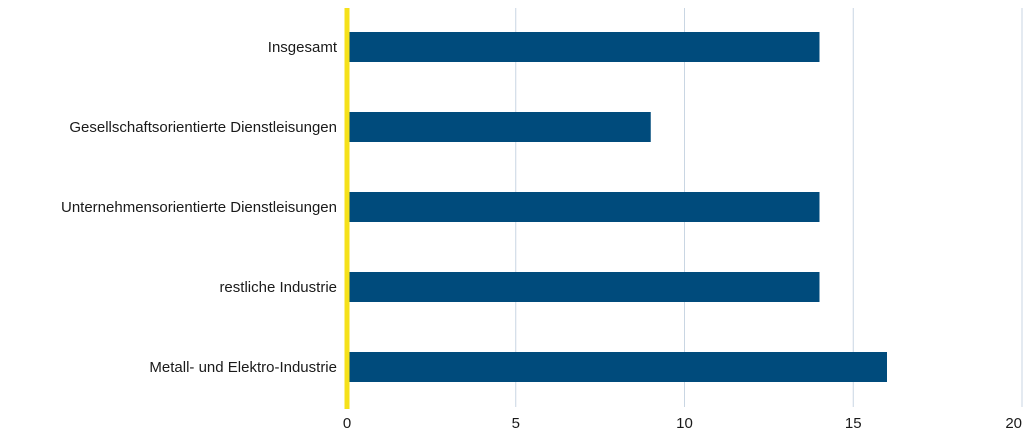 The image size is (1033, 433). Describe the element at coordinates (516, 423) in the screenshot. I see `x-tick-label: 5` at that location.